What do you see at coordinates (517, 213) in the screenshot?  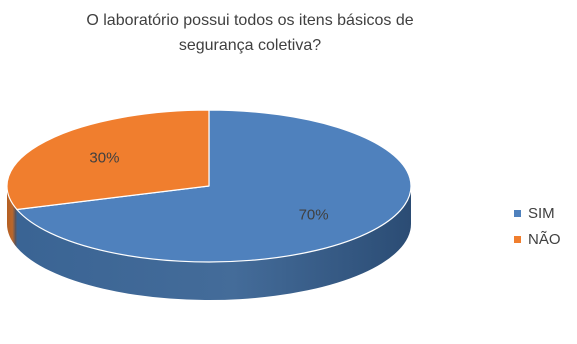 I see `legend-swatch-sim` at bounding box center [517, 213].